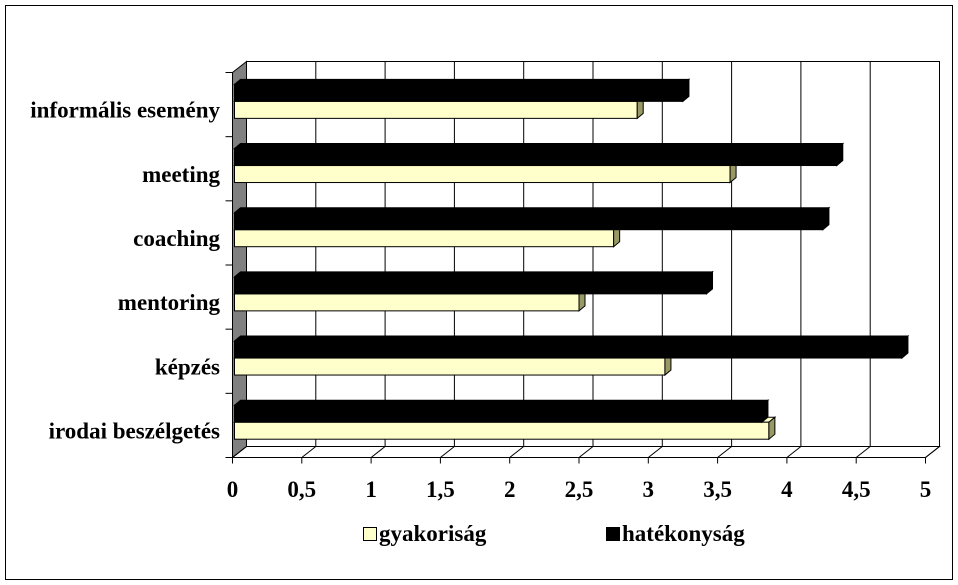 The height and width of the screenshot is (585, 958). What do you see at coordinates (613, 534) in the screenshot?
I see `legend-swatch-hatekonysag` at bounding box center [613, 534].